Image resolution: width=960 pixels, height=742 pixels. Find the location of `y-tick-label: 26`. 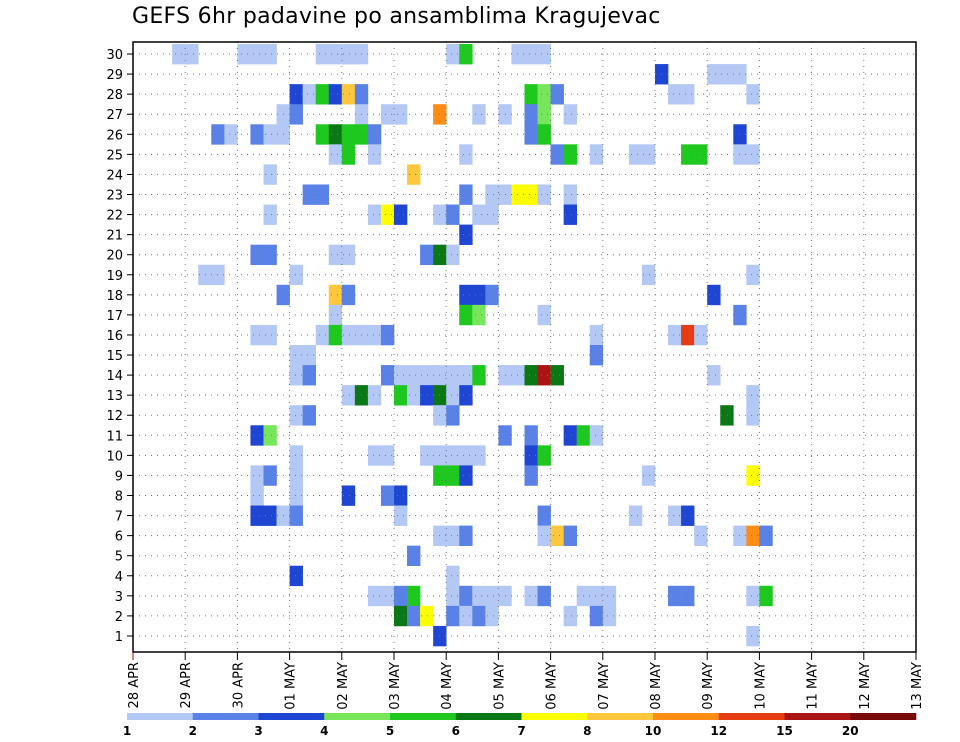

y-tick-label: 26 is located at coordinates (114, 135).